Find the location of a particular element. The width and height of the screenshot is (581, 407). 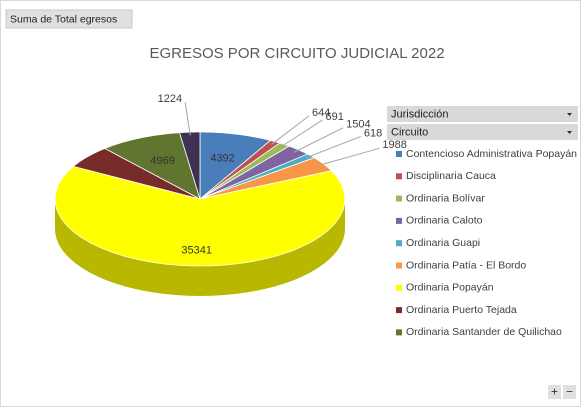

data-label: 1224 is located at coordinates (170, 99).